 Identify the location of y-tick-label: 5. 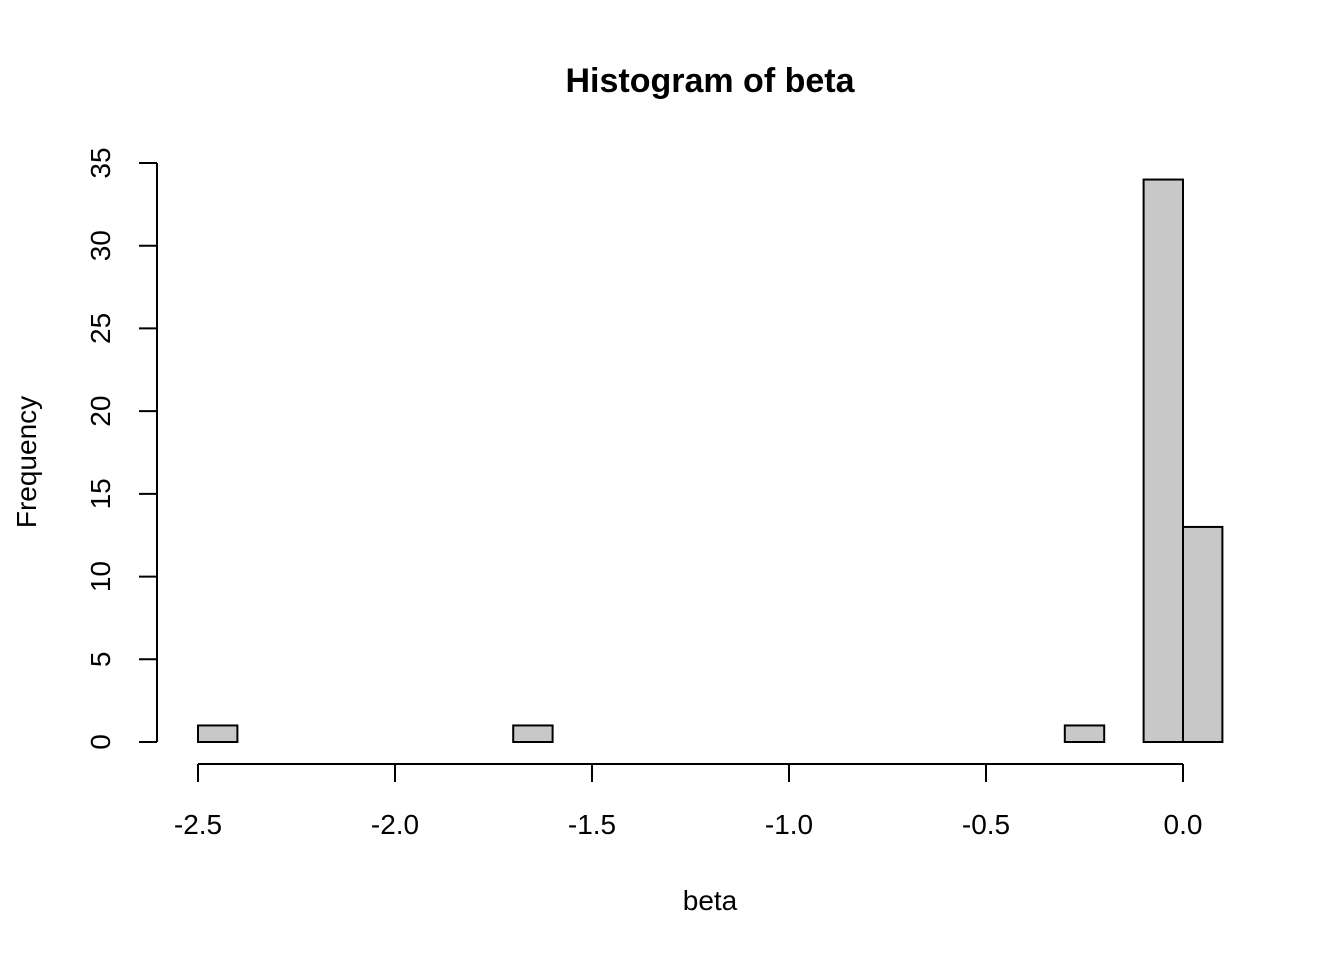
(100, 659).